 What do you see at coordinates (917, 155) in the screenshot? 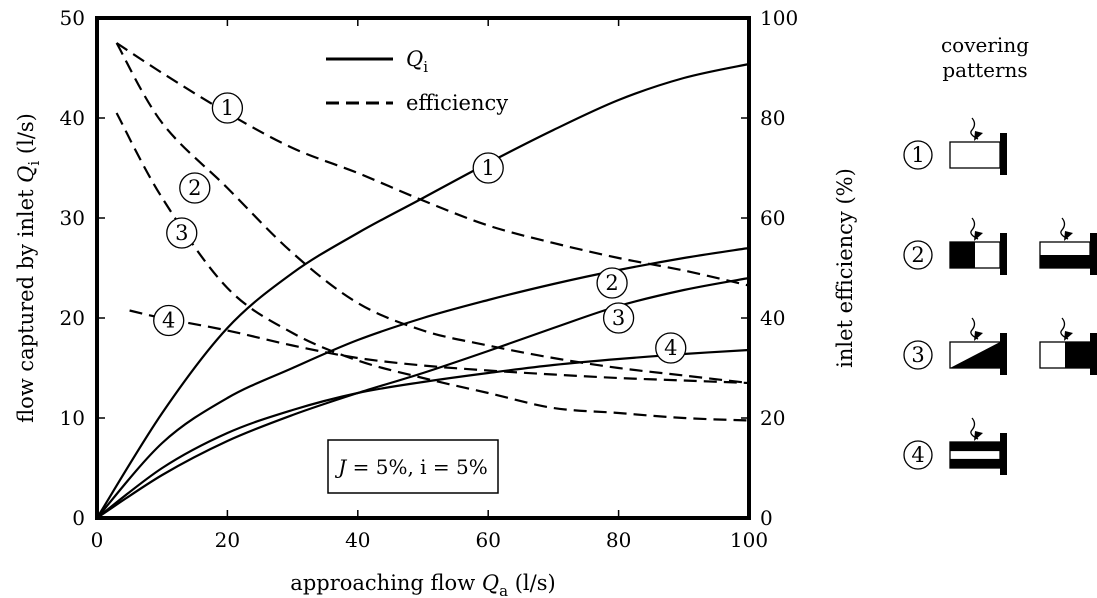
I see `pattern-number: 1` at bounding box center [917, 155].